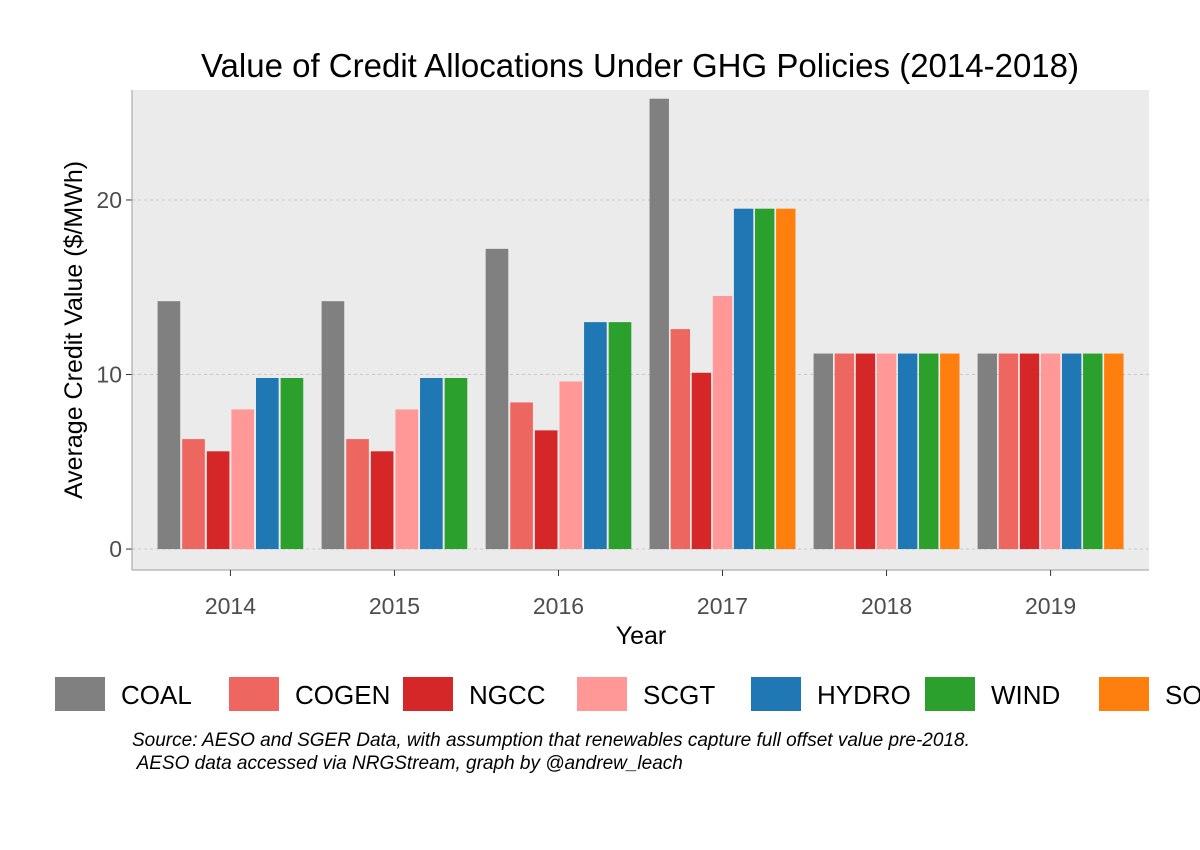 The image size is (1200, 850). I want to click on legend-label-wind: WIND, so click(1025, 695).